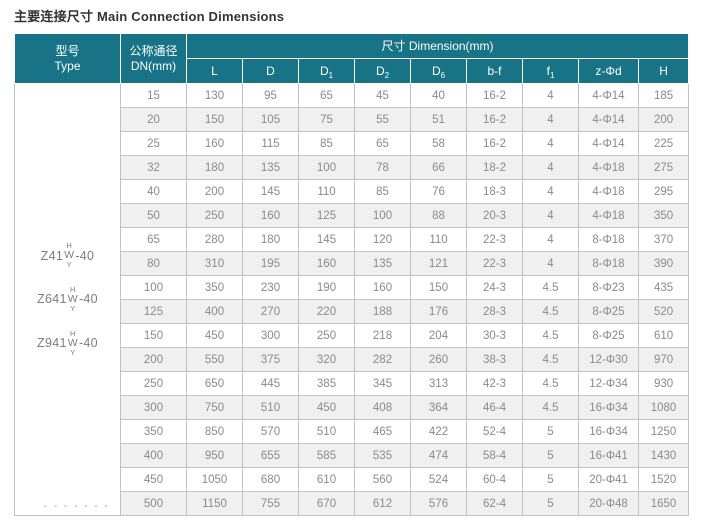 The height and width of the screenshot is (520, 702). I want to click on cell-D6: 204, so click(438, 335).